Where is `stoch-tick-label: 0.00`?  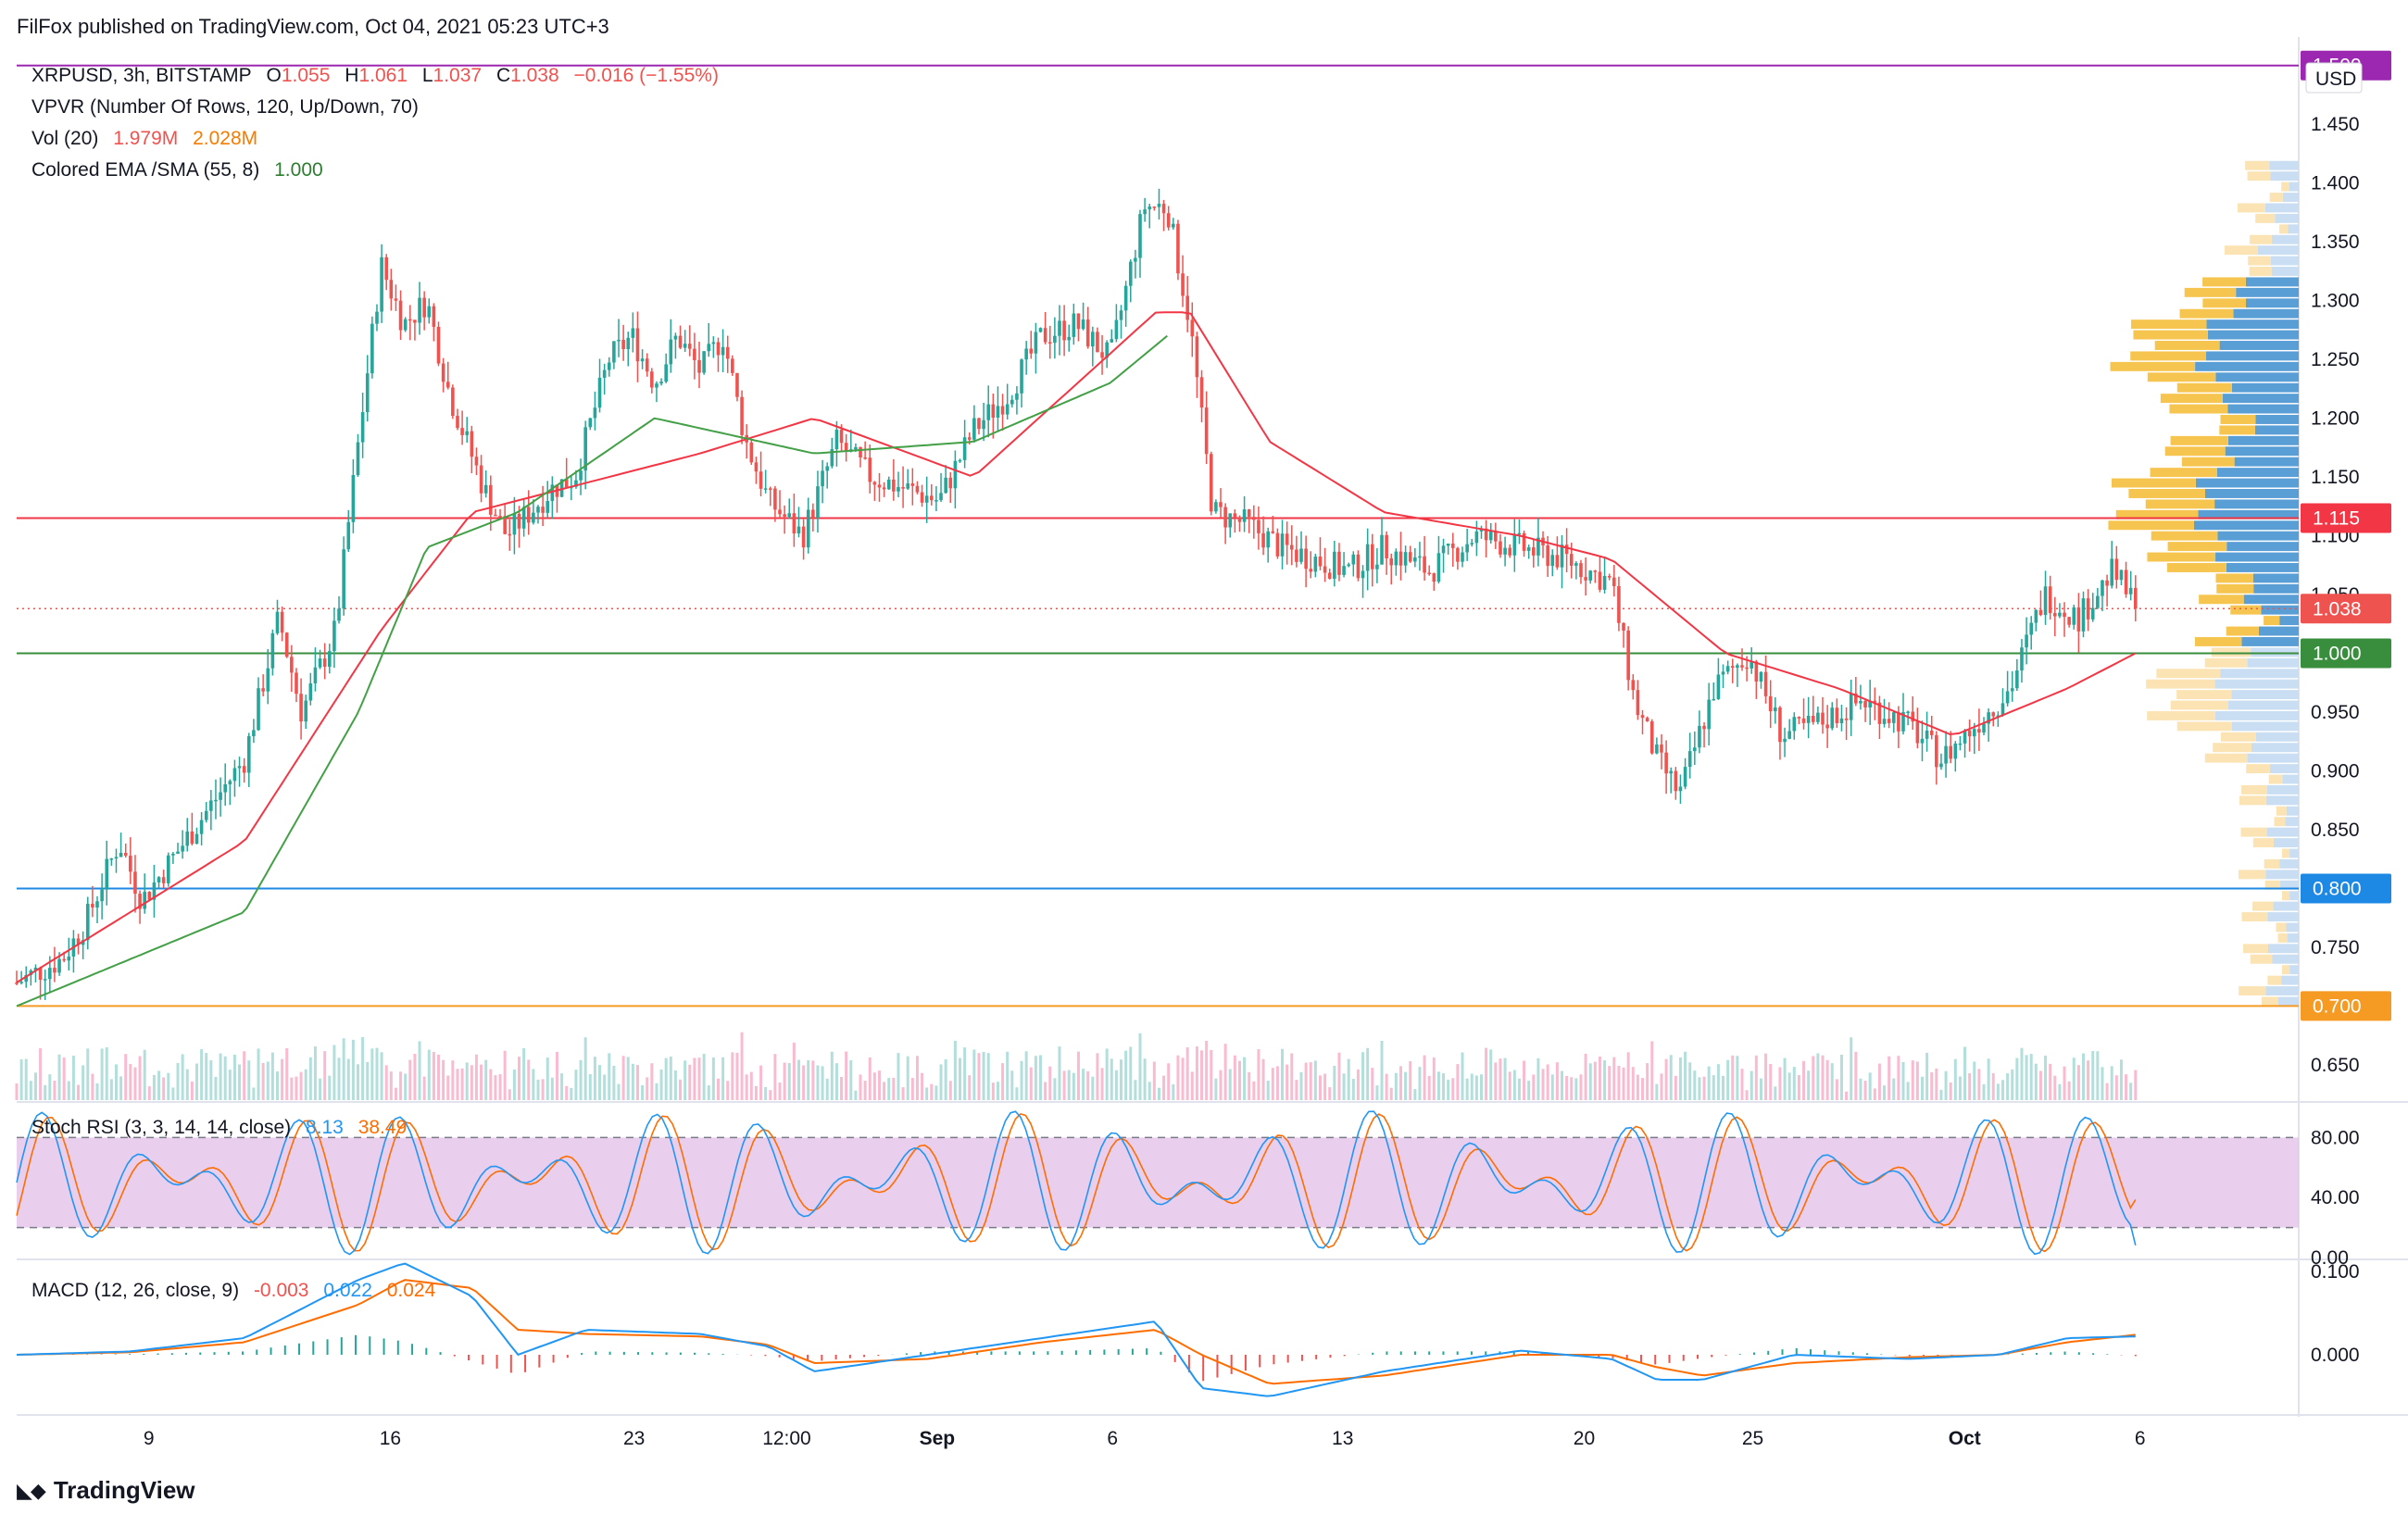 stoch-tick-label: 0.00 is located at coordinates (2330, 1258).